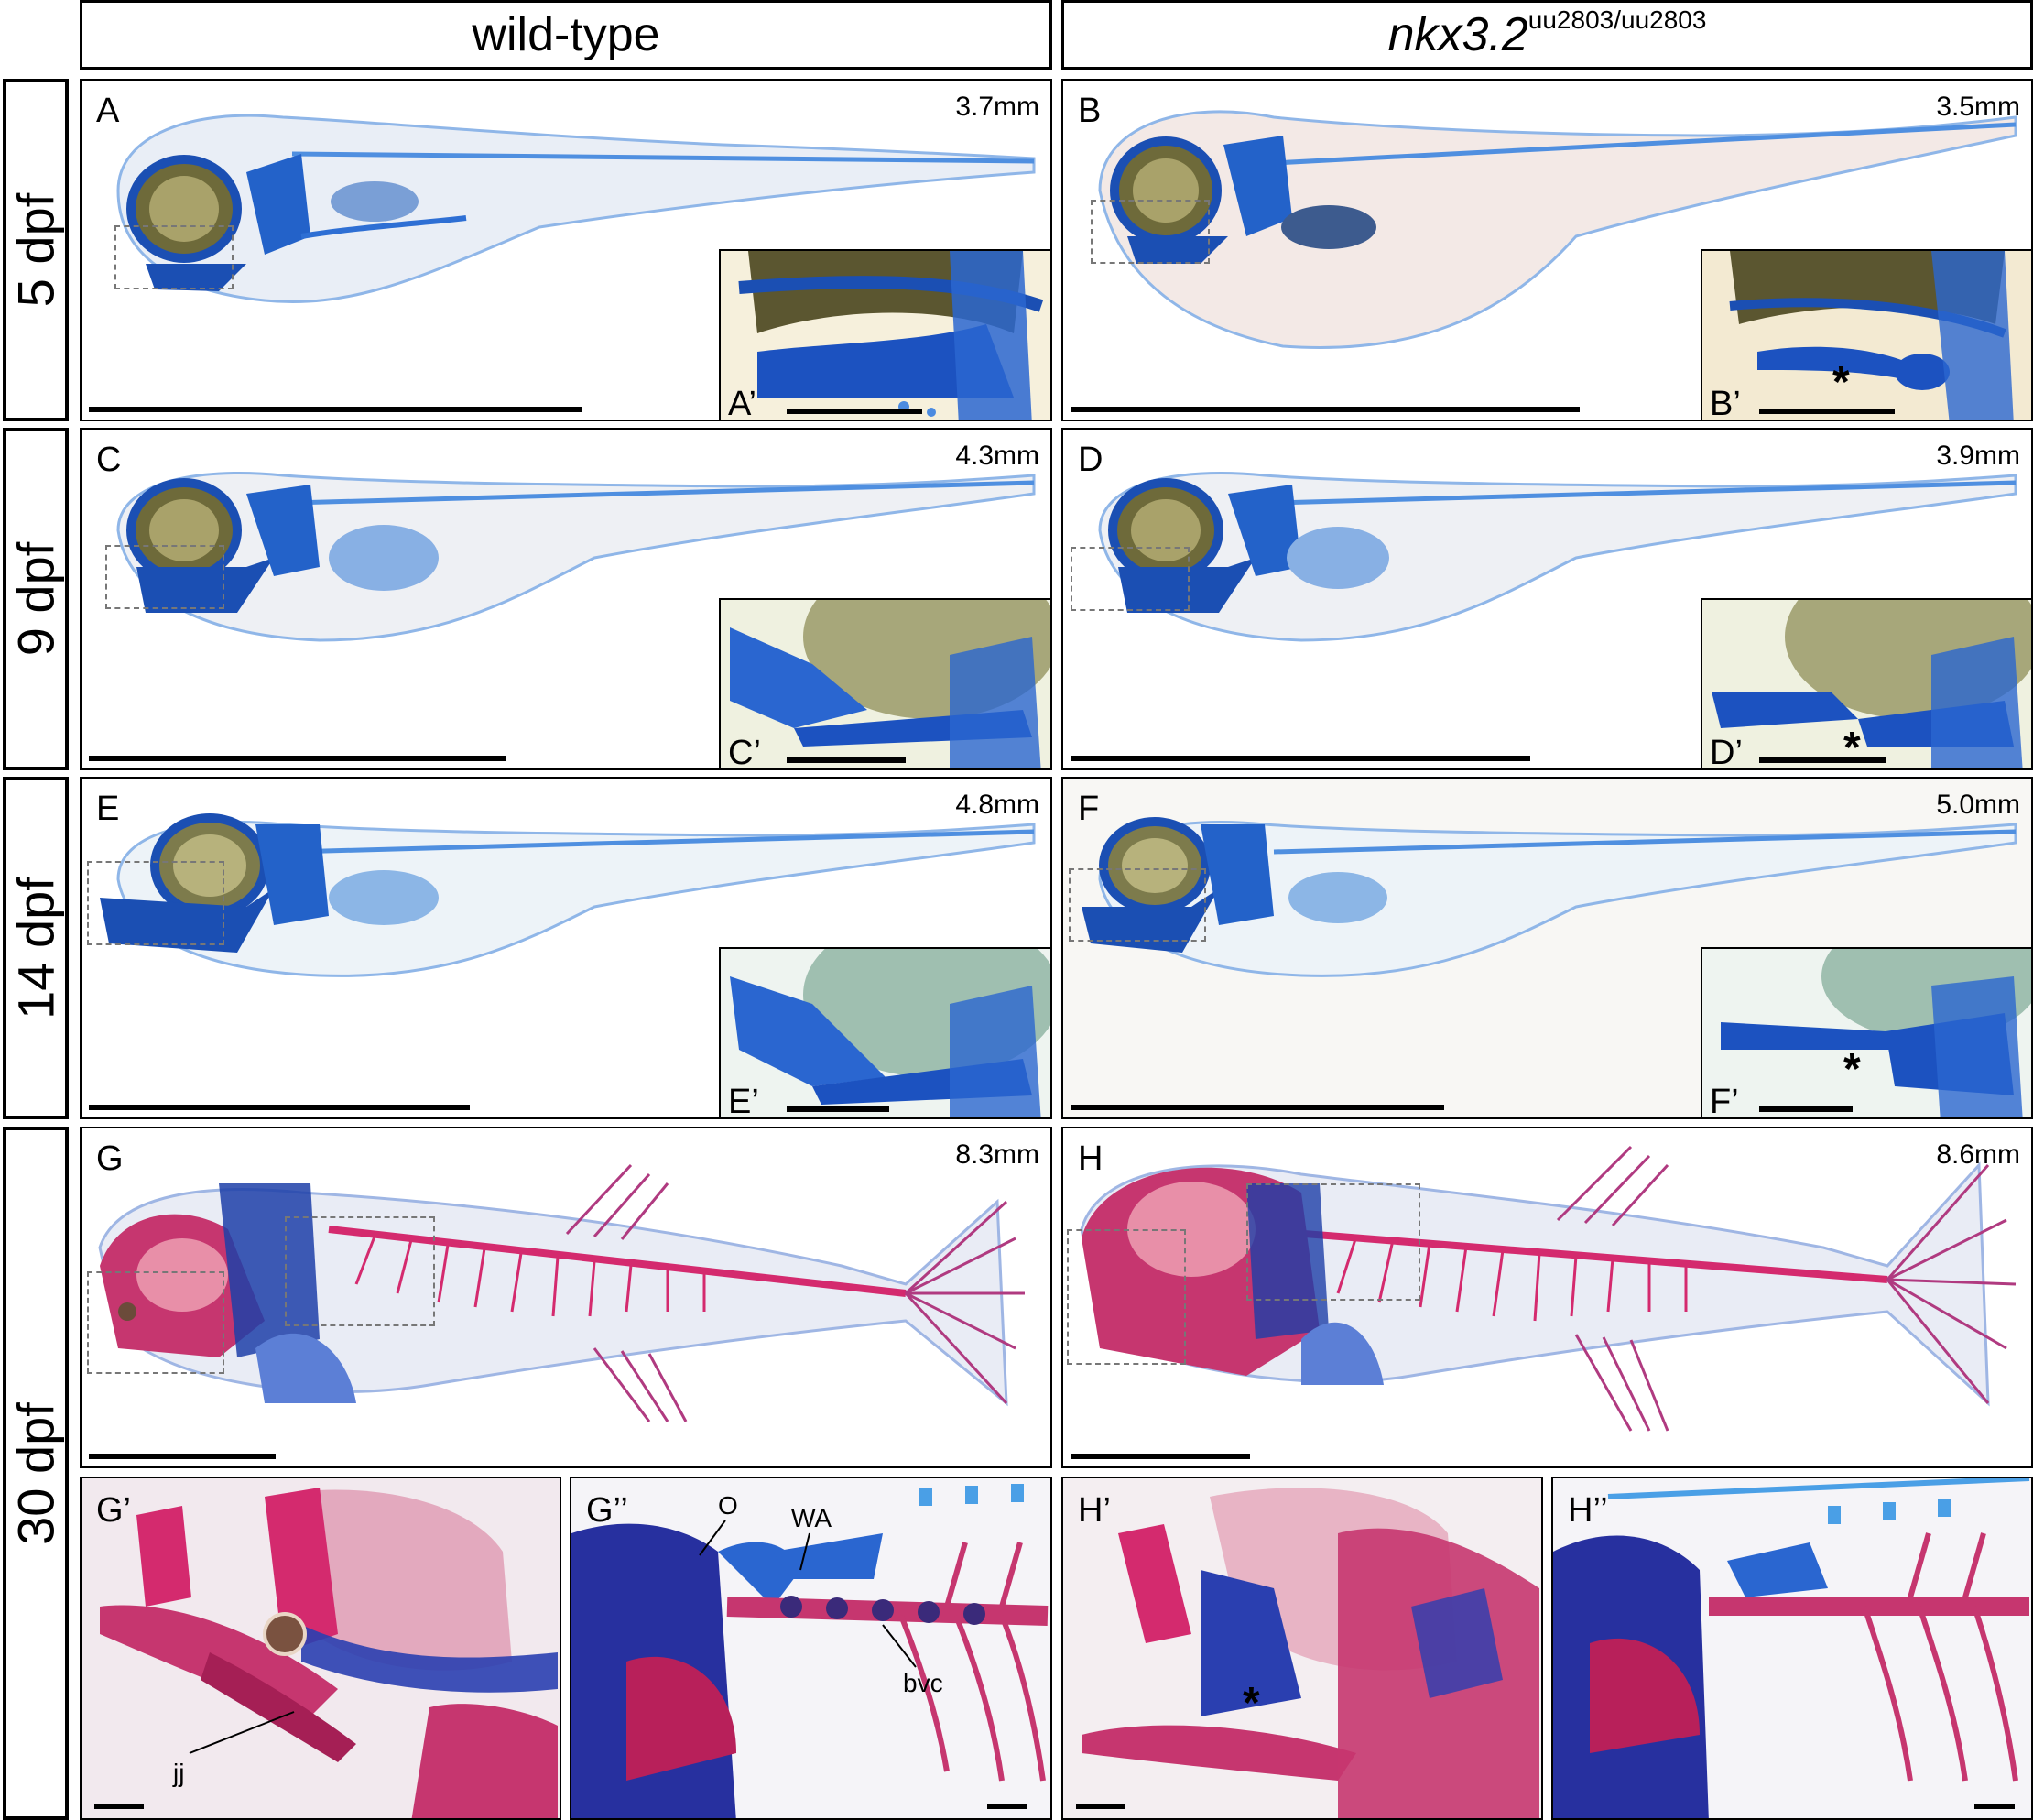 Image resolution: width=2033 pixels, height=1820 pixels. I want to click on panel-e: E 4.8mm E’, so click(566, 948).